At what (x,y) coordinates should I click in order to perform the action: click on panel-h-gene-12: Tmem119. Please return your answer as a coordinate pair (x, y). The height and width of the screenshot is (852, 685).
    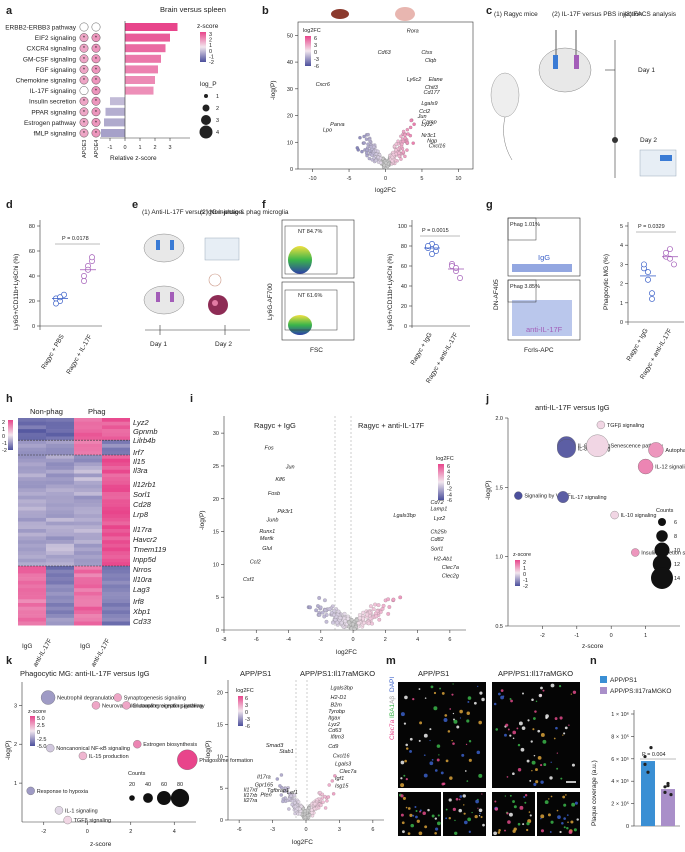
    Looking at the image, I should click on (150, 549).